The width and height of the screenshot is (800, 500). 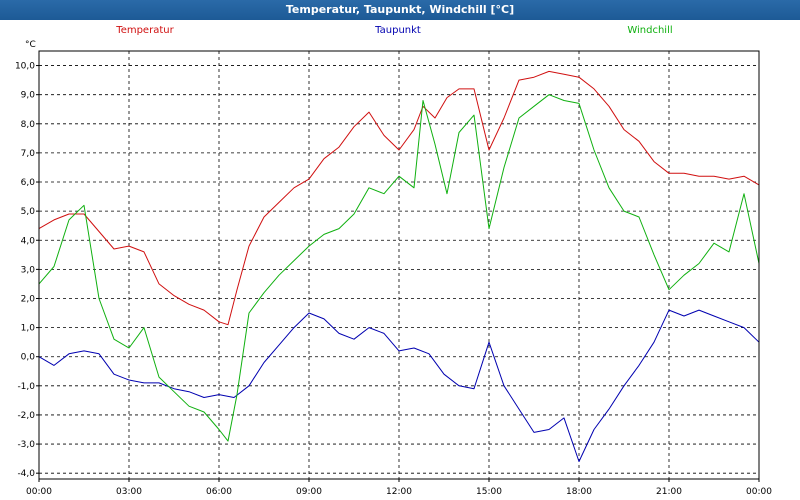 I want to click on chart-title-bar: Temperatur, Taupunkt, Windchill [°C], so click(x=400, y=10).